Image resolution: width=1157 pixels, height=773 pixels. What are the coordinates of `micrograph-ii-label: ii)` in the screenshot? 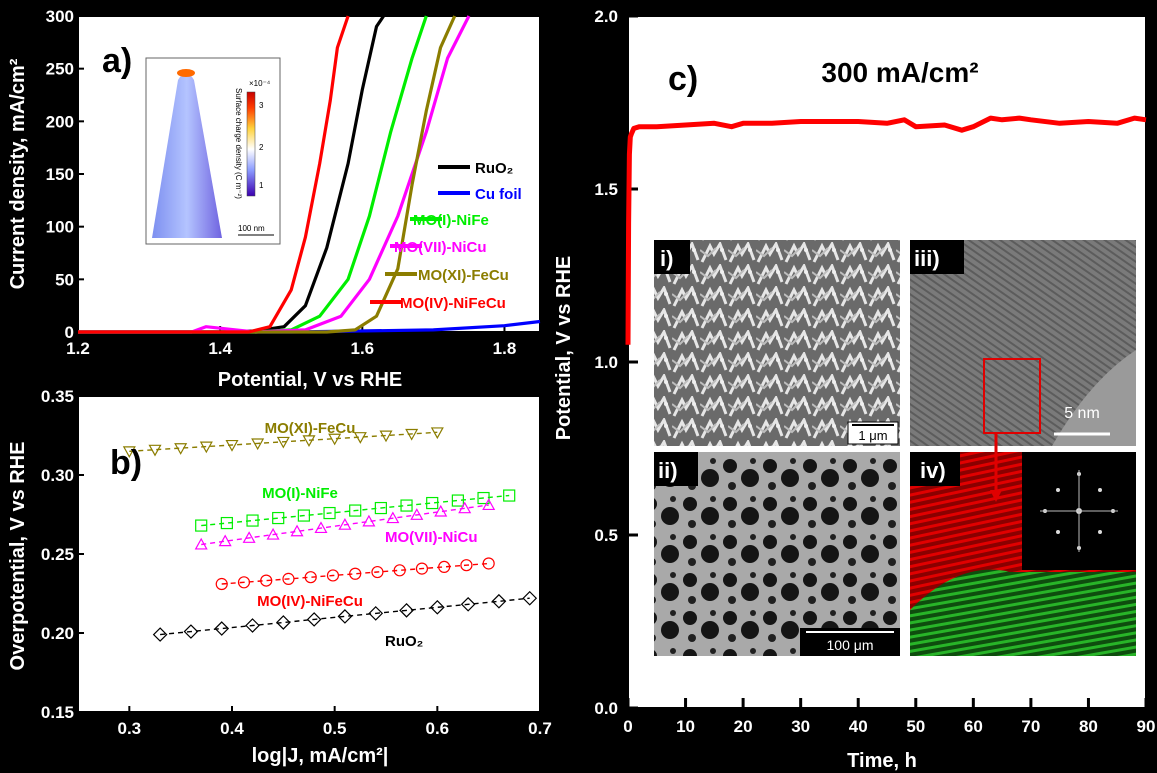 It's located at (668, 470).